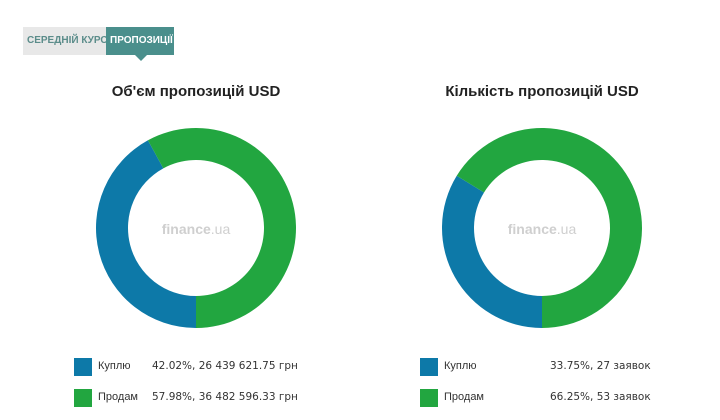 This screenshot has height=420, width=720. I want to click on chart-title-count: Кількість пропозицій USD, so click(542, 91).